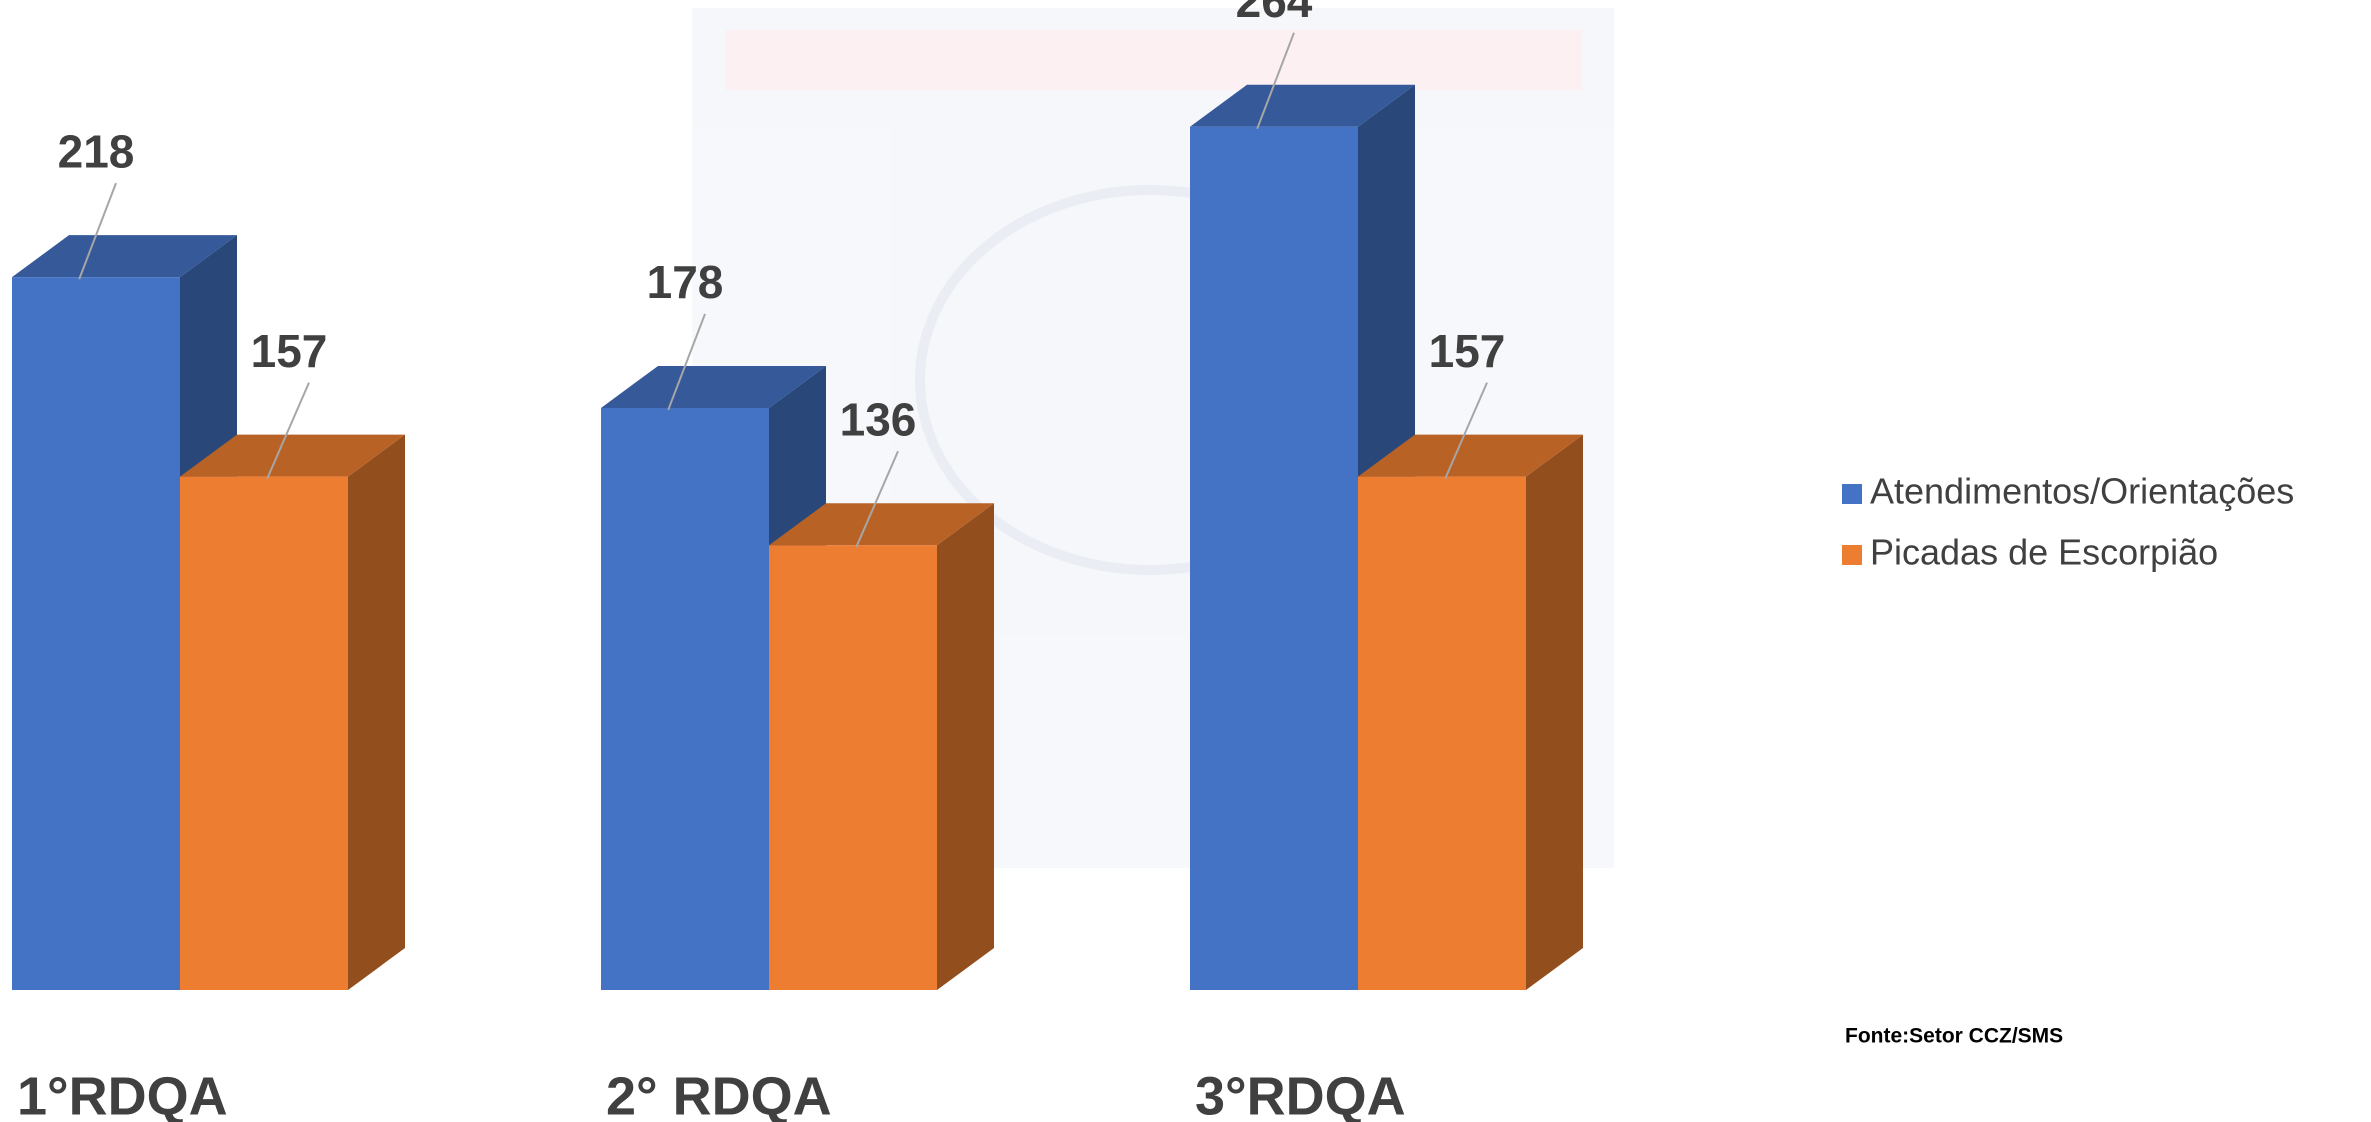  What do you see at coordinates (122, 1094) in the screenshot?
I see `x-tick-label: 1°RDQA` at bounding box center [122, 1094].